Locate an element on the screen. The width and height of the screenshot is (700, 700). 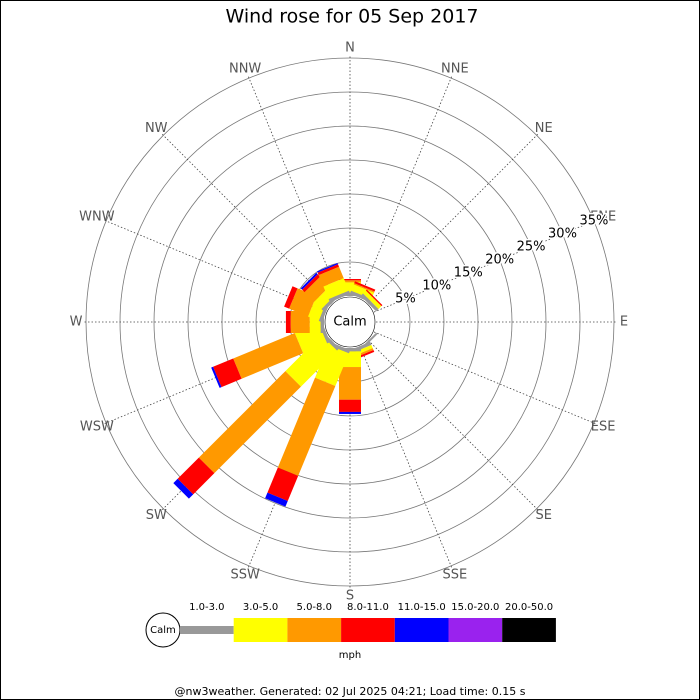
legend-label: 11.0-15.0 is located at coordinates (422, 607).